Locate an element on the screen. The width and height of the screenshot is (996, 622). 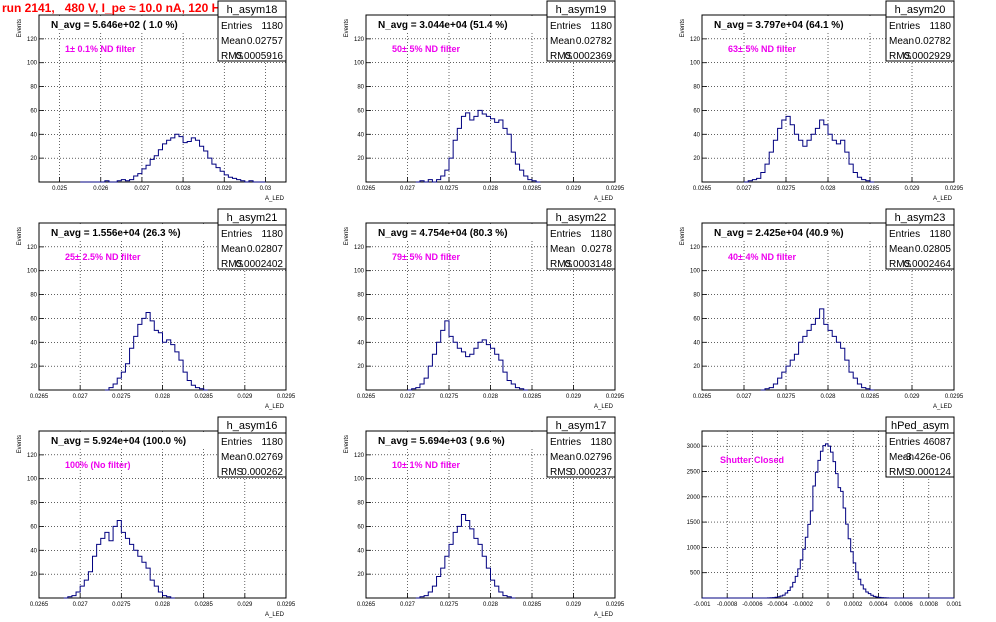
filter-label: 25± 2.5% ND filter is located at coordinates (103, 257).